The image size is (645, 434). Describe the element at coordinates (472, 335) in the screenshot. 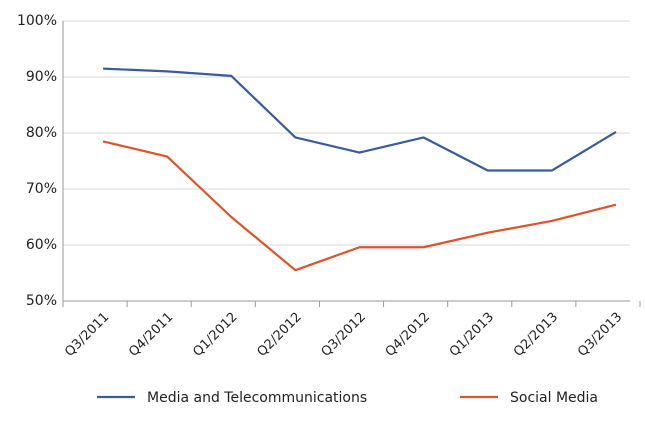

I see `x-tick-label: Q1/2013` at that location.